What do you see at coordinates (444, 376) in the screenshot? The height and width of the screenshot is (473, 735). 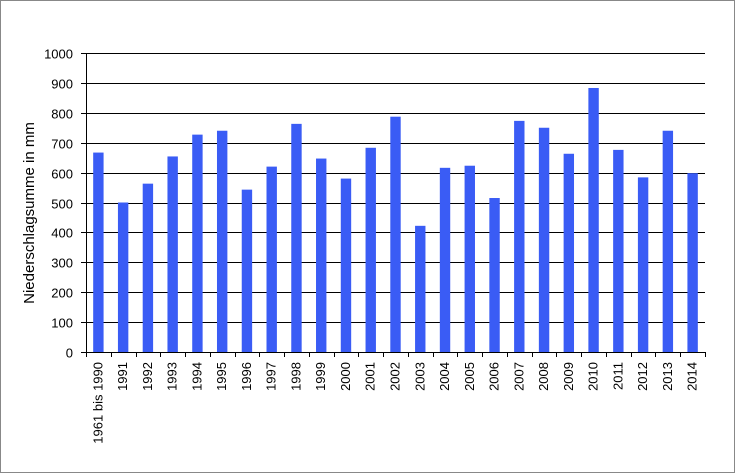 I see `x-tick-label: 2004` at bounding box center [444, 376].